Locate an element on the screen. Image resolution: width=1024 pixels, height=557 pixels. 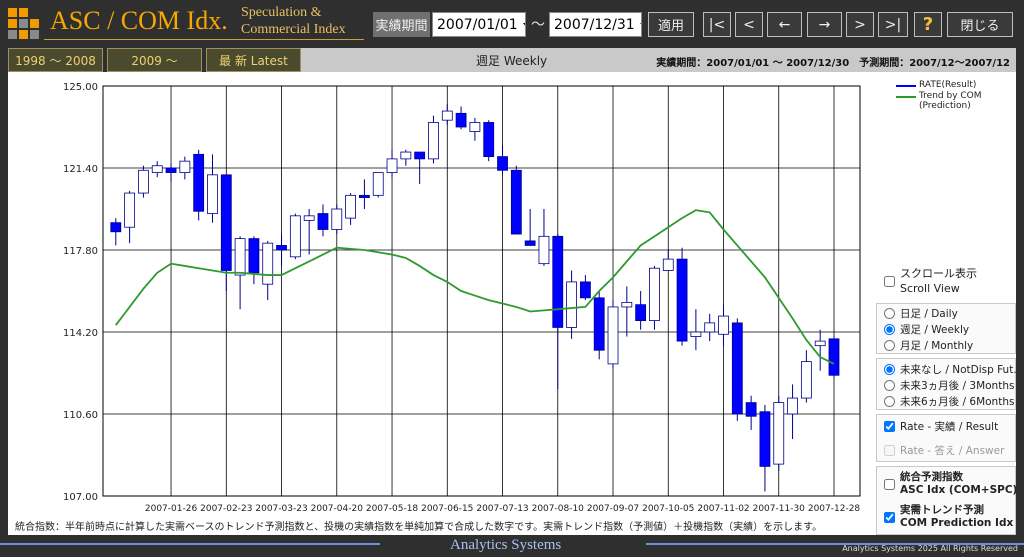
tab: 最 新 Latest is located at coordinates (253, 60).